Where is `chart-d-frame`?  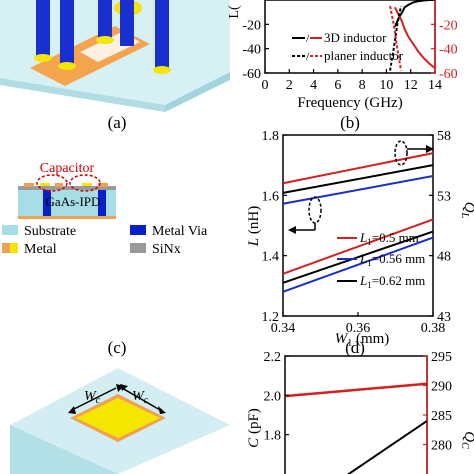 chart-d-frame is located at coordinates (358, 225).